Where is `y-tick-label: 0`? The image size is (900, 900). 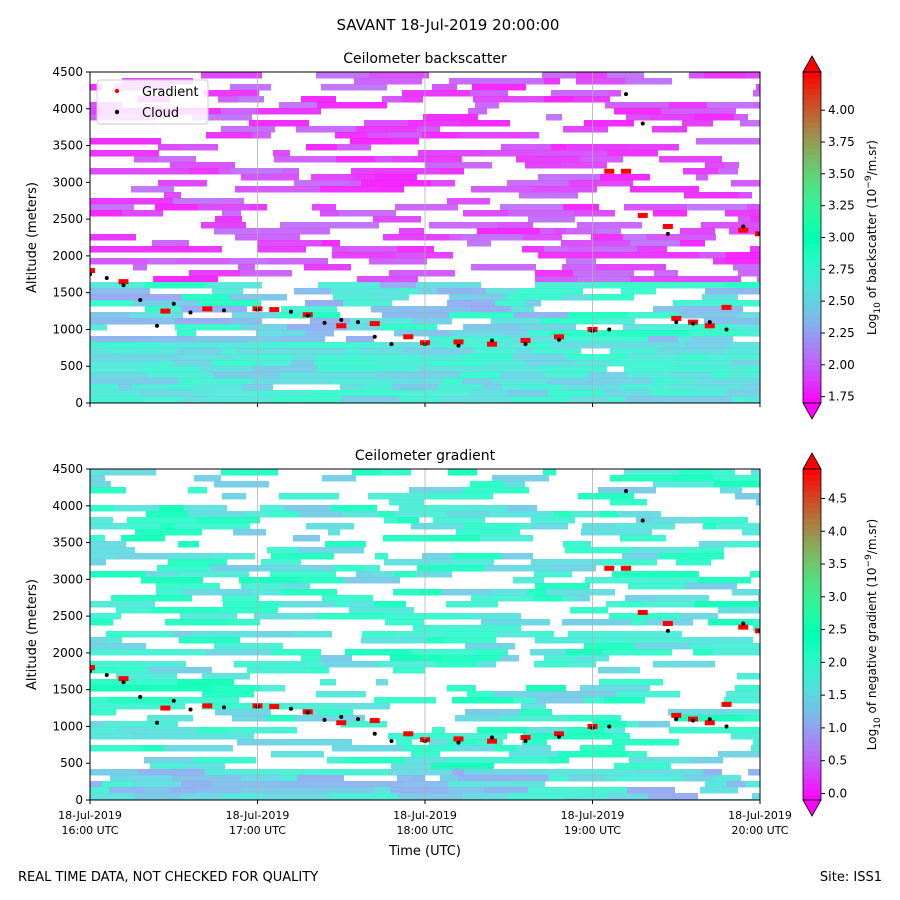
y-tick-label: 0 is located at coordinates (79, 800).